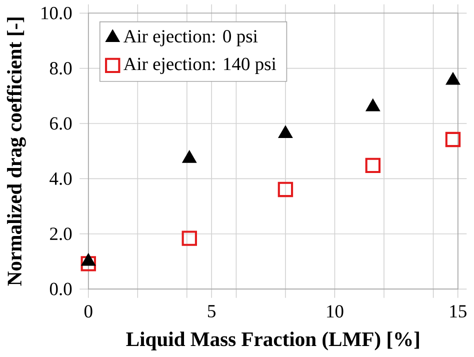 The height and width of the screenshot is (357, 474). I want to click on x-tick-label: 10, so click(335, 311).